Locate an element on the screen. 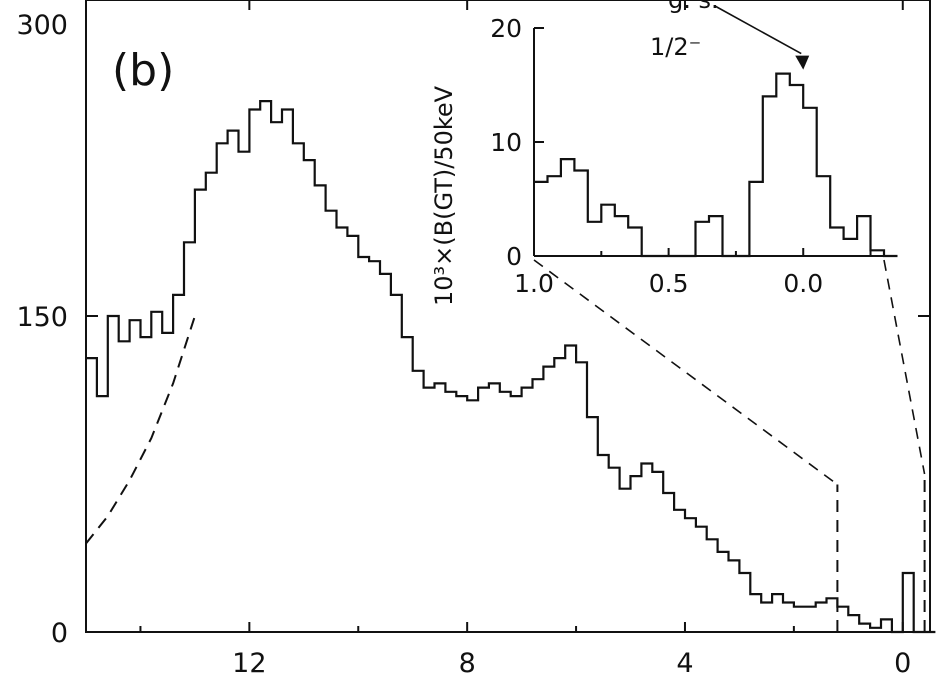  inset-x-tick-label: 1.0 is located at coordinates (534, 283).